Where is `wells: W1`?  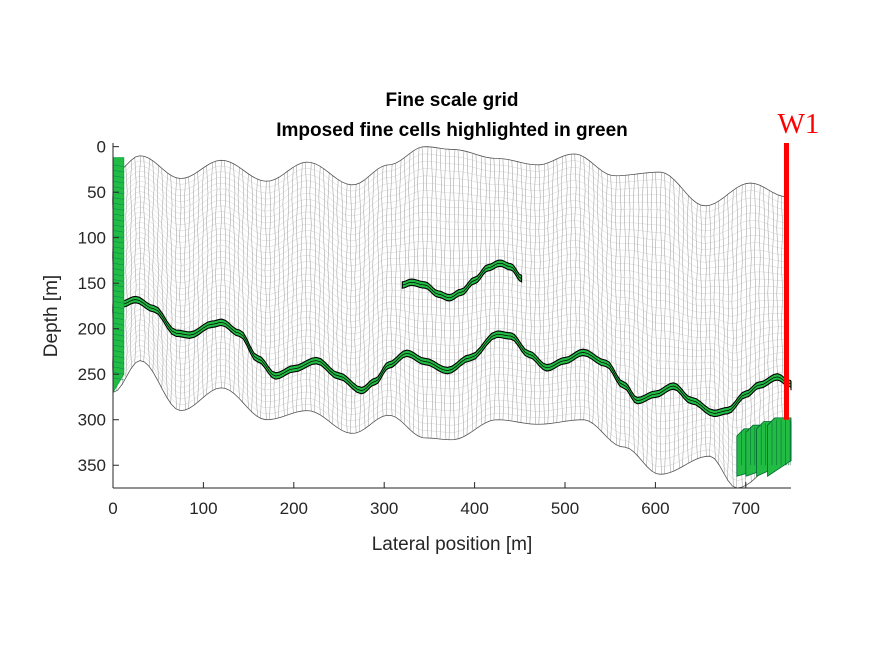 wells: W1 is located at coordinates (799, 264).